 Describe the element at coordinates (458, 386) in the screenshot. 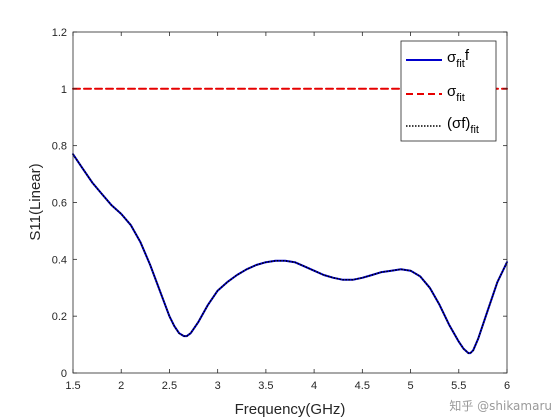

I see `x-tick-label: 5.5` at that location.